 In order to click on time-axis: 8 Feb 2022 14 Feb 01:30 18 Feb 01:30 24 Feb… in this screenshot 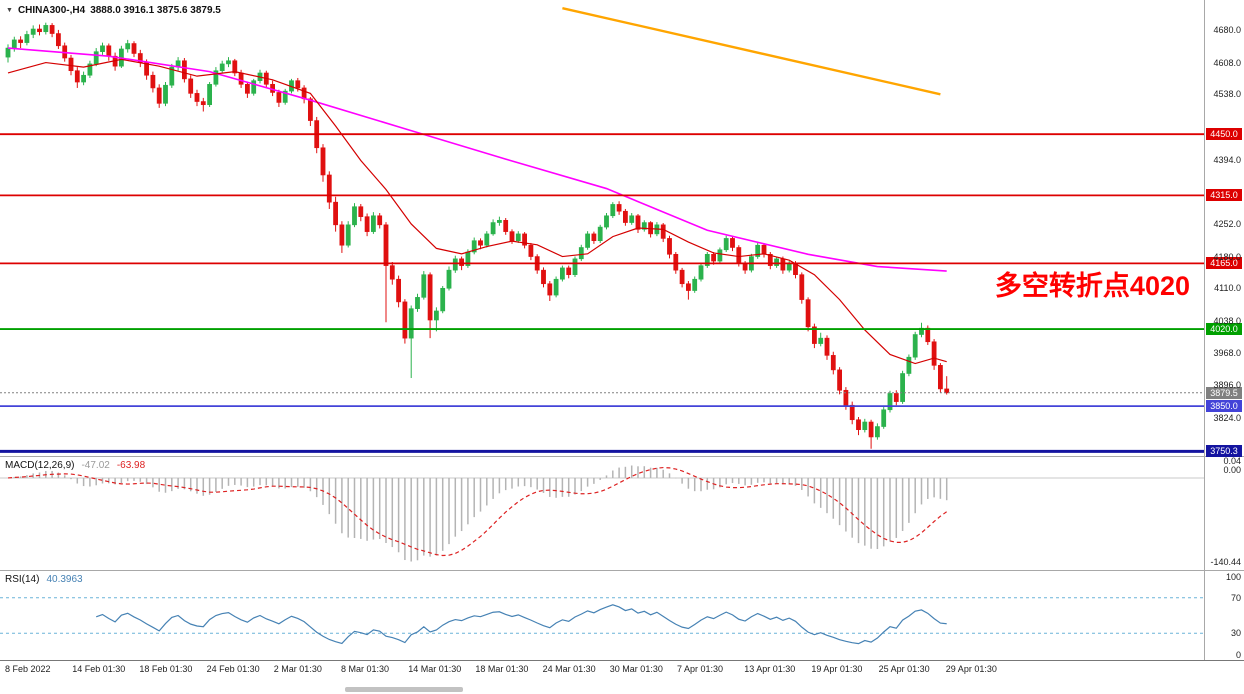, I will do `click(622, 677)`.